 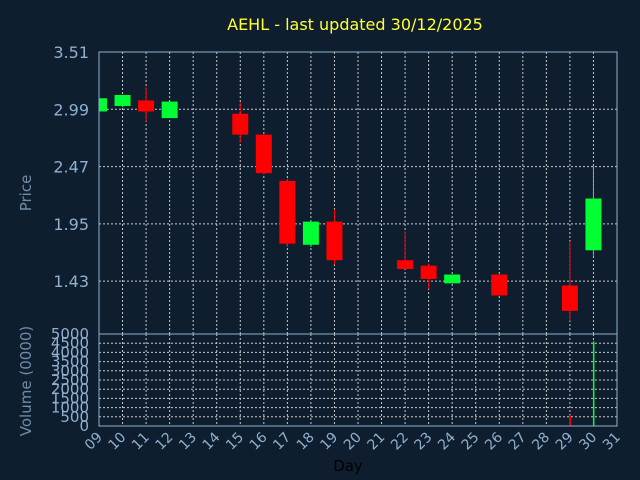 What do you see at coordinates (70, 398) in the screenshot?
I see `volume-tick-label: 1500` at bounding box center [70, 398].